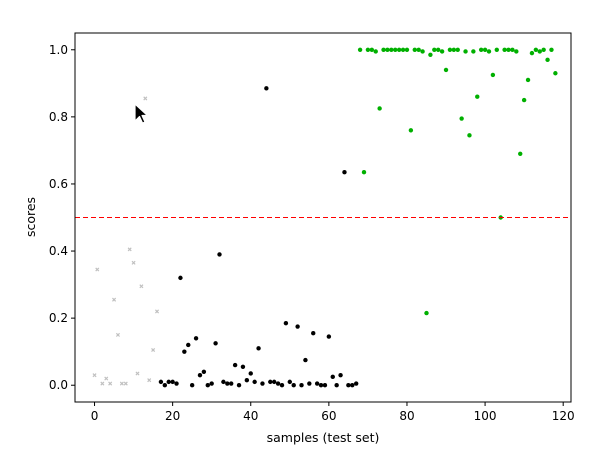 The width and height of the screenshot is (592, 453). I want to click on x-tick-label: 60, so click(328, 416).